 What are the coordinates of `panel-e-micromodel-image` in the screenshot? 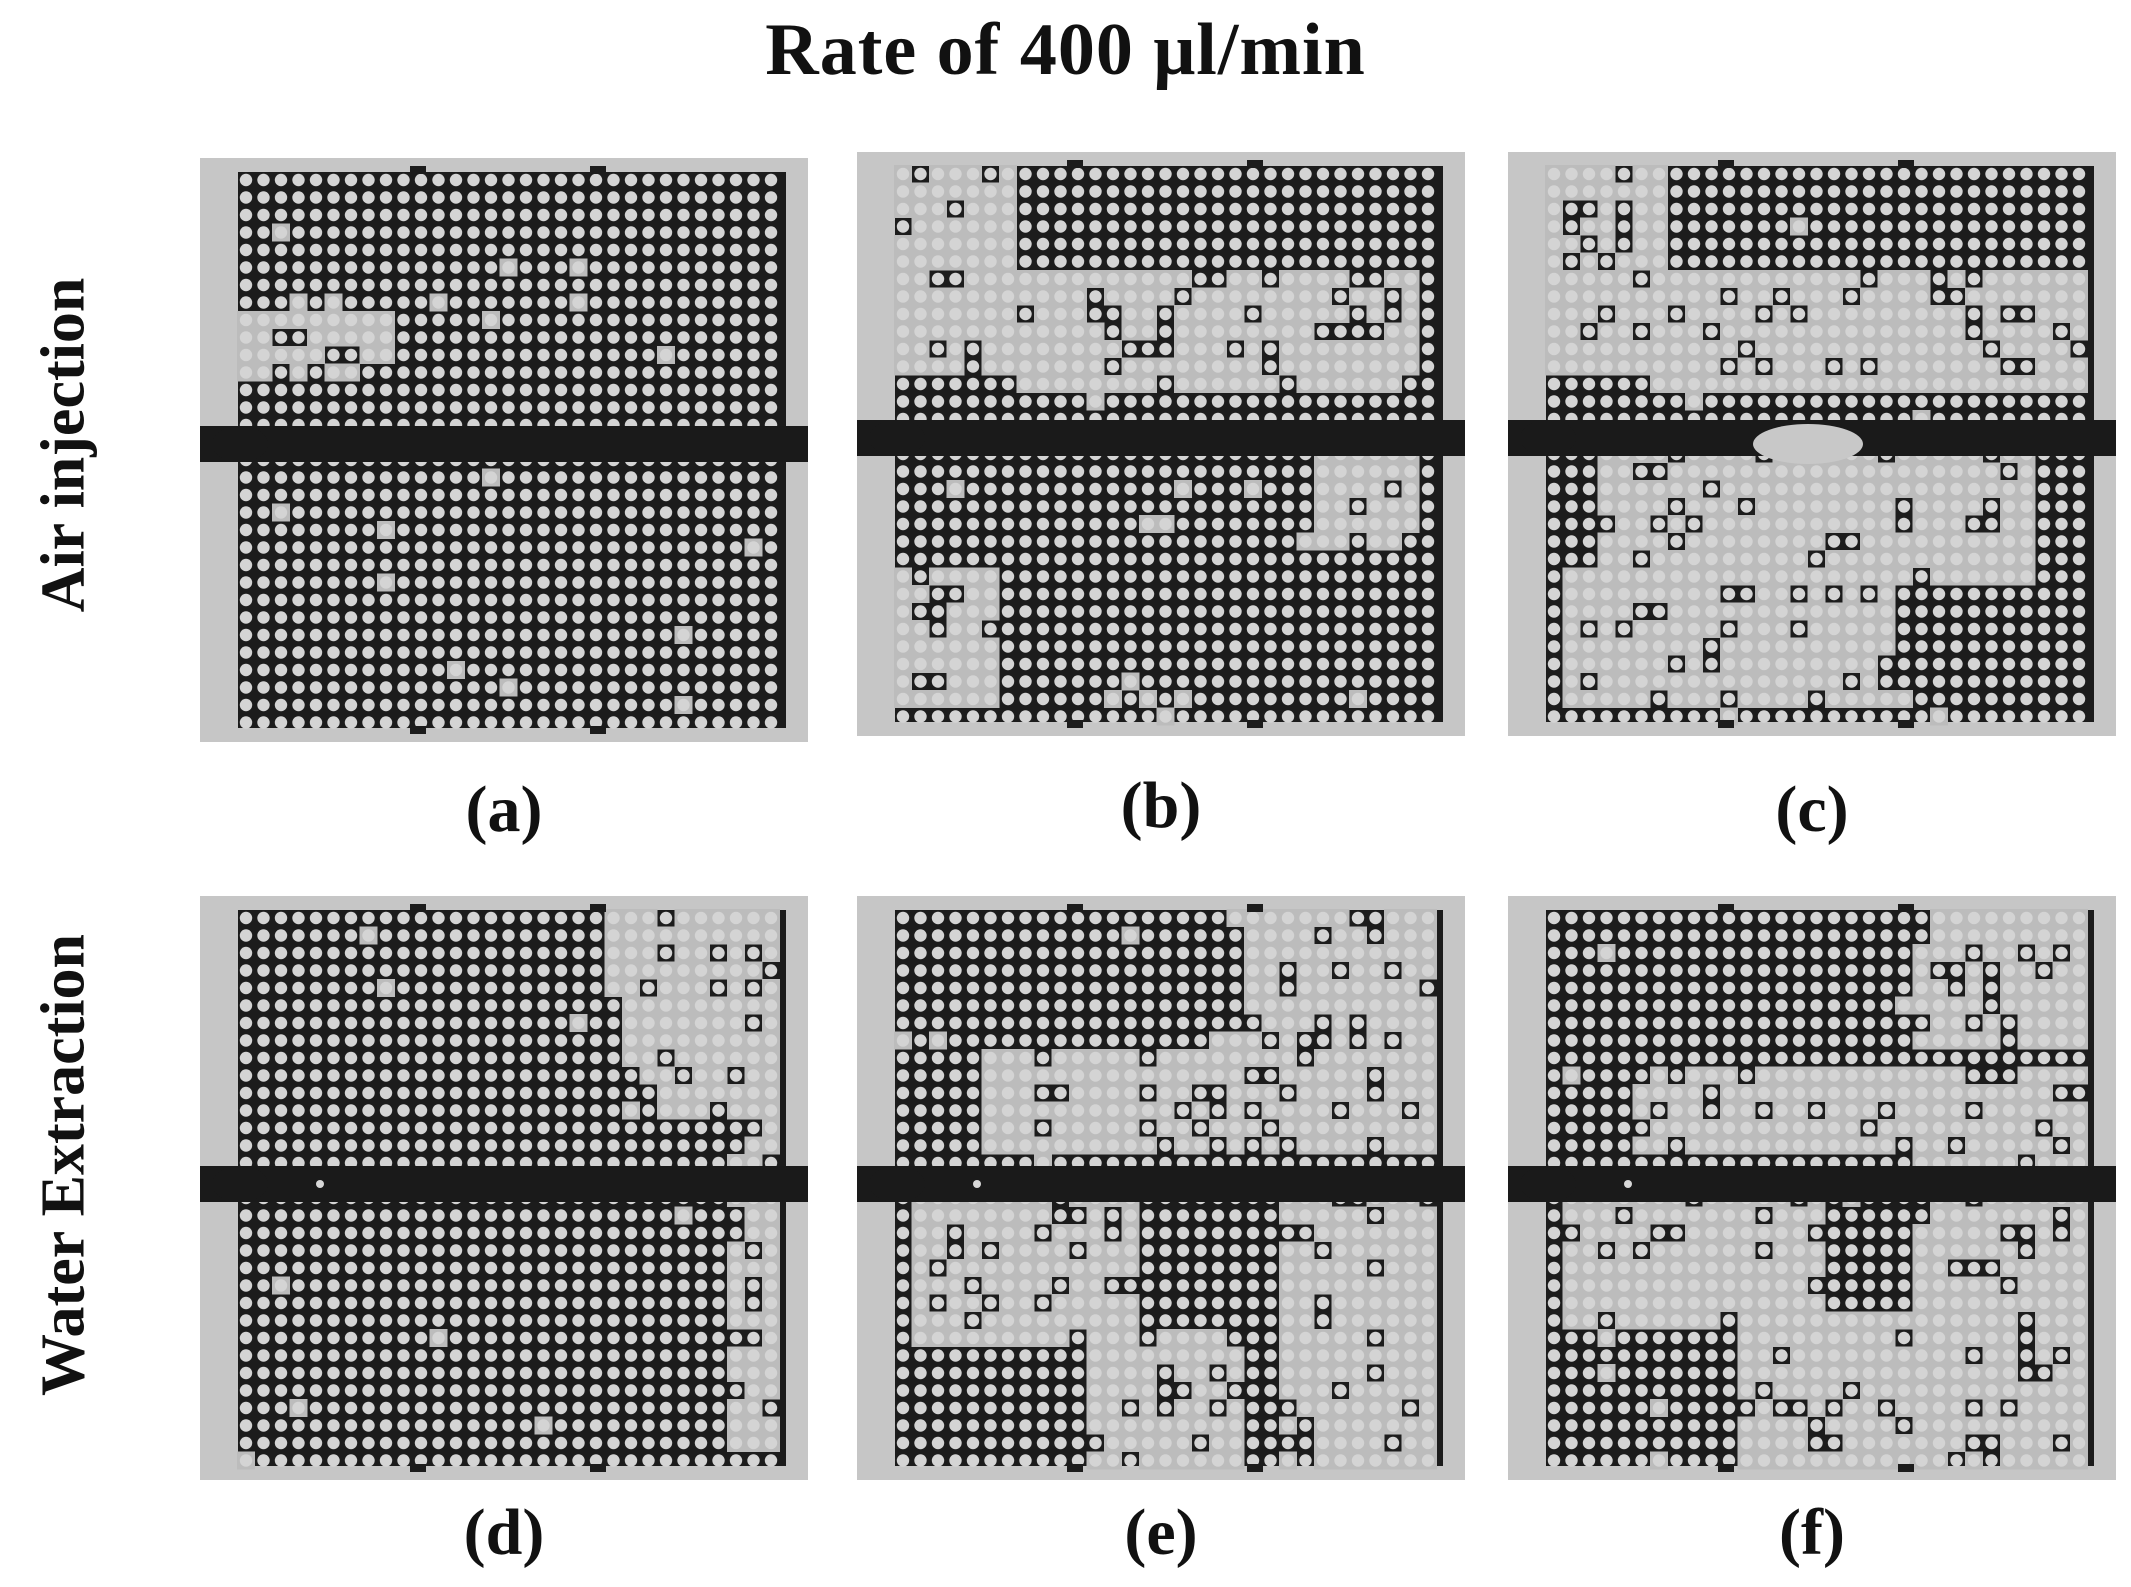 It's located at (1161, 1188).